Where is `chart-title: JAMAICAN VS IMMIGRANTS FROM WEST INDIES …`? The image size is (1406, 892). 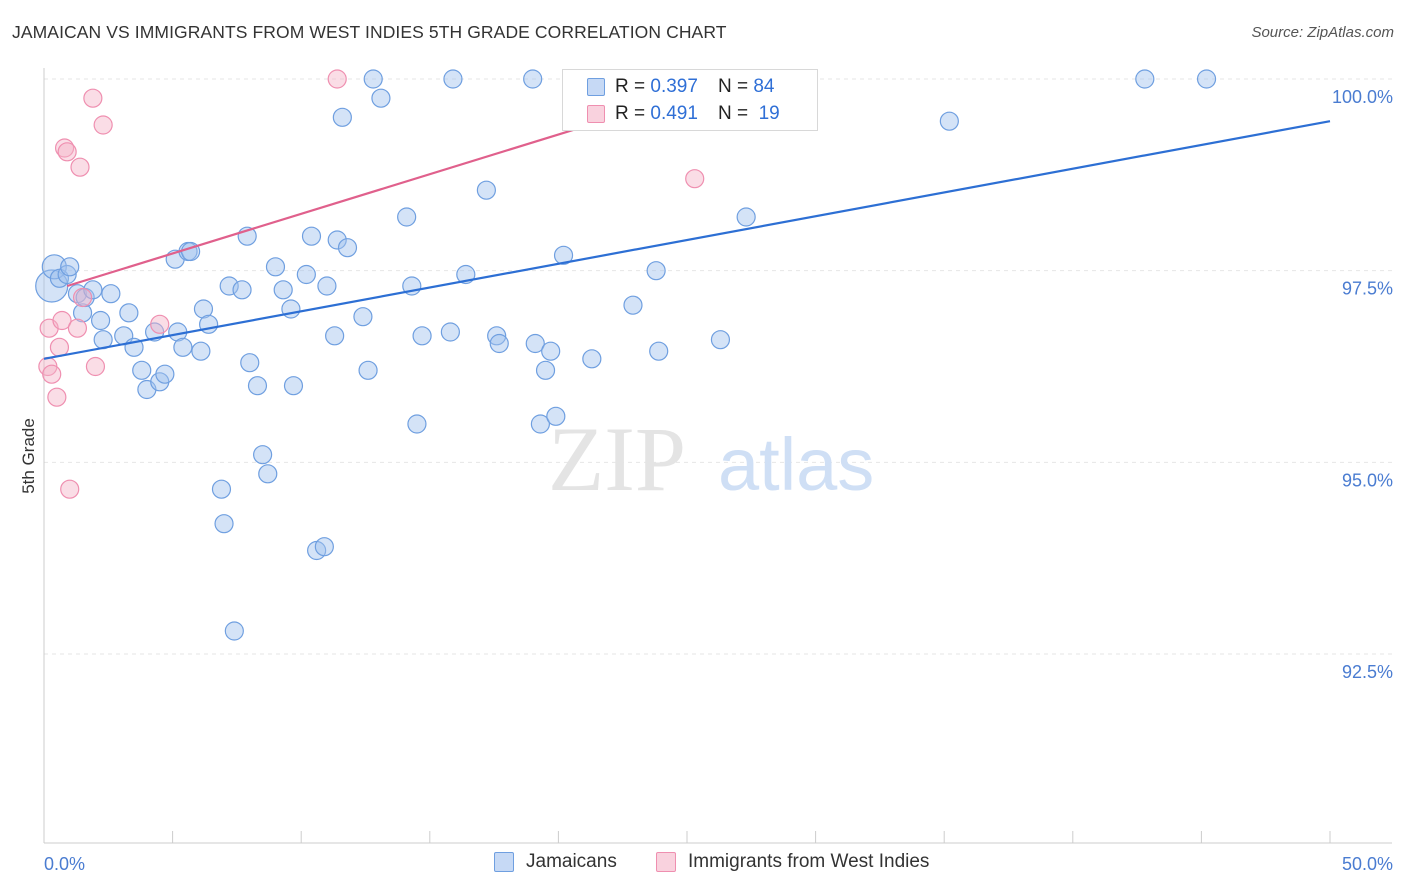
chart-title: JAMAICAN VS IMMIGRANTS FROM WEST INDIES … is located at coordinates (369, 32).